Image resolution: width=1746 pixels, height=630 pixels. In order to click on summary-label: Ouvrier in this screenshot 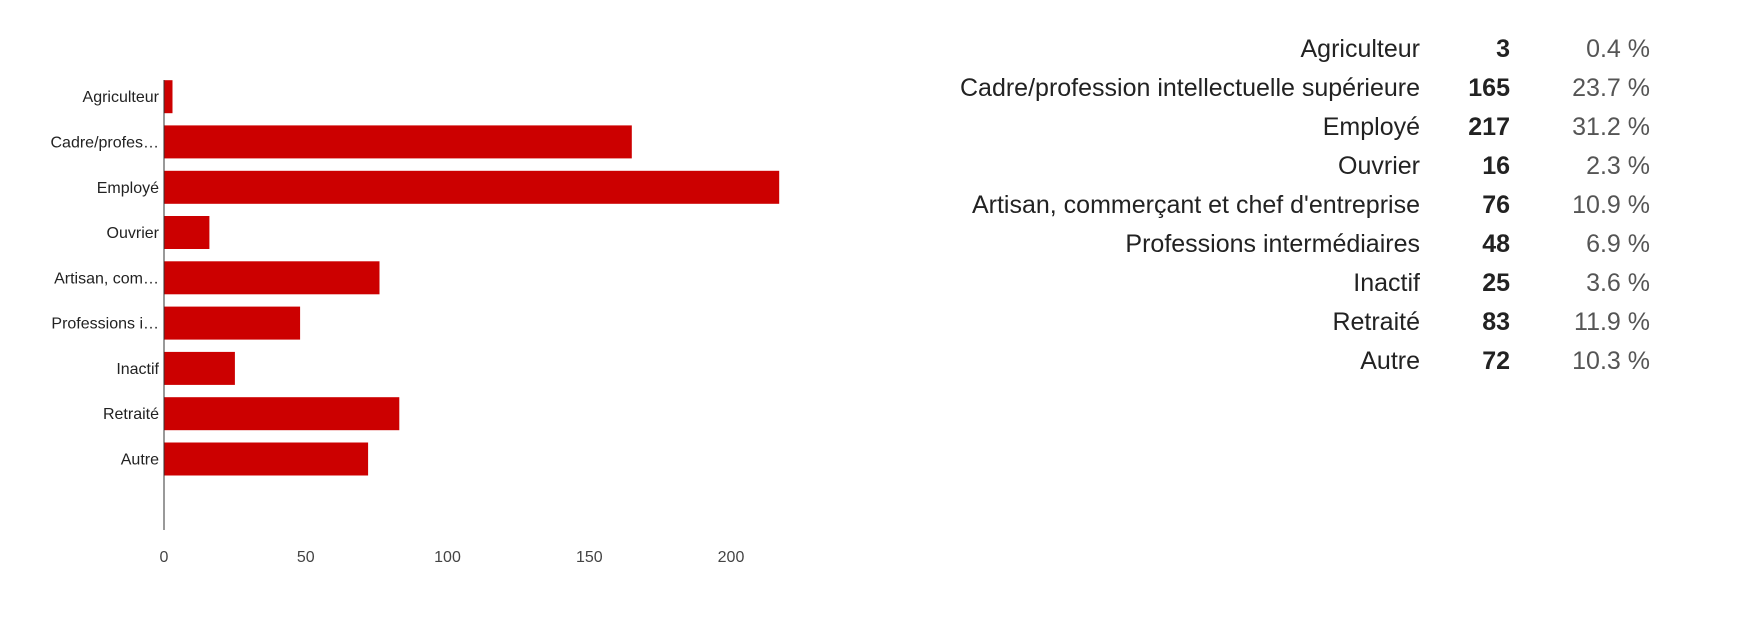, I will do `click(1379, 166)`.